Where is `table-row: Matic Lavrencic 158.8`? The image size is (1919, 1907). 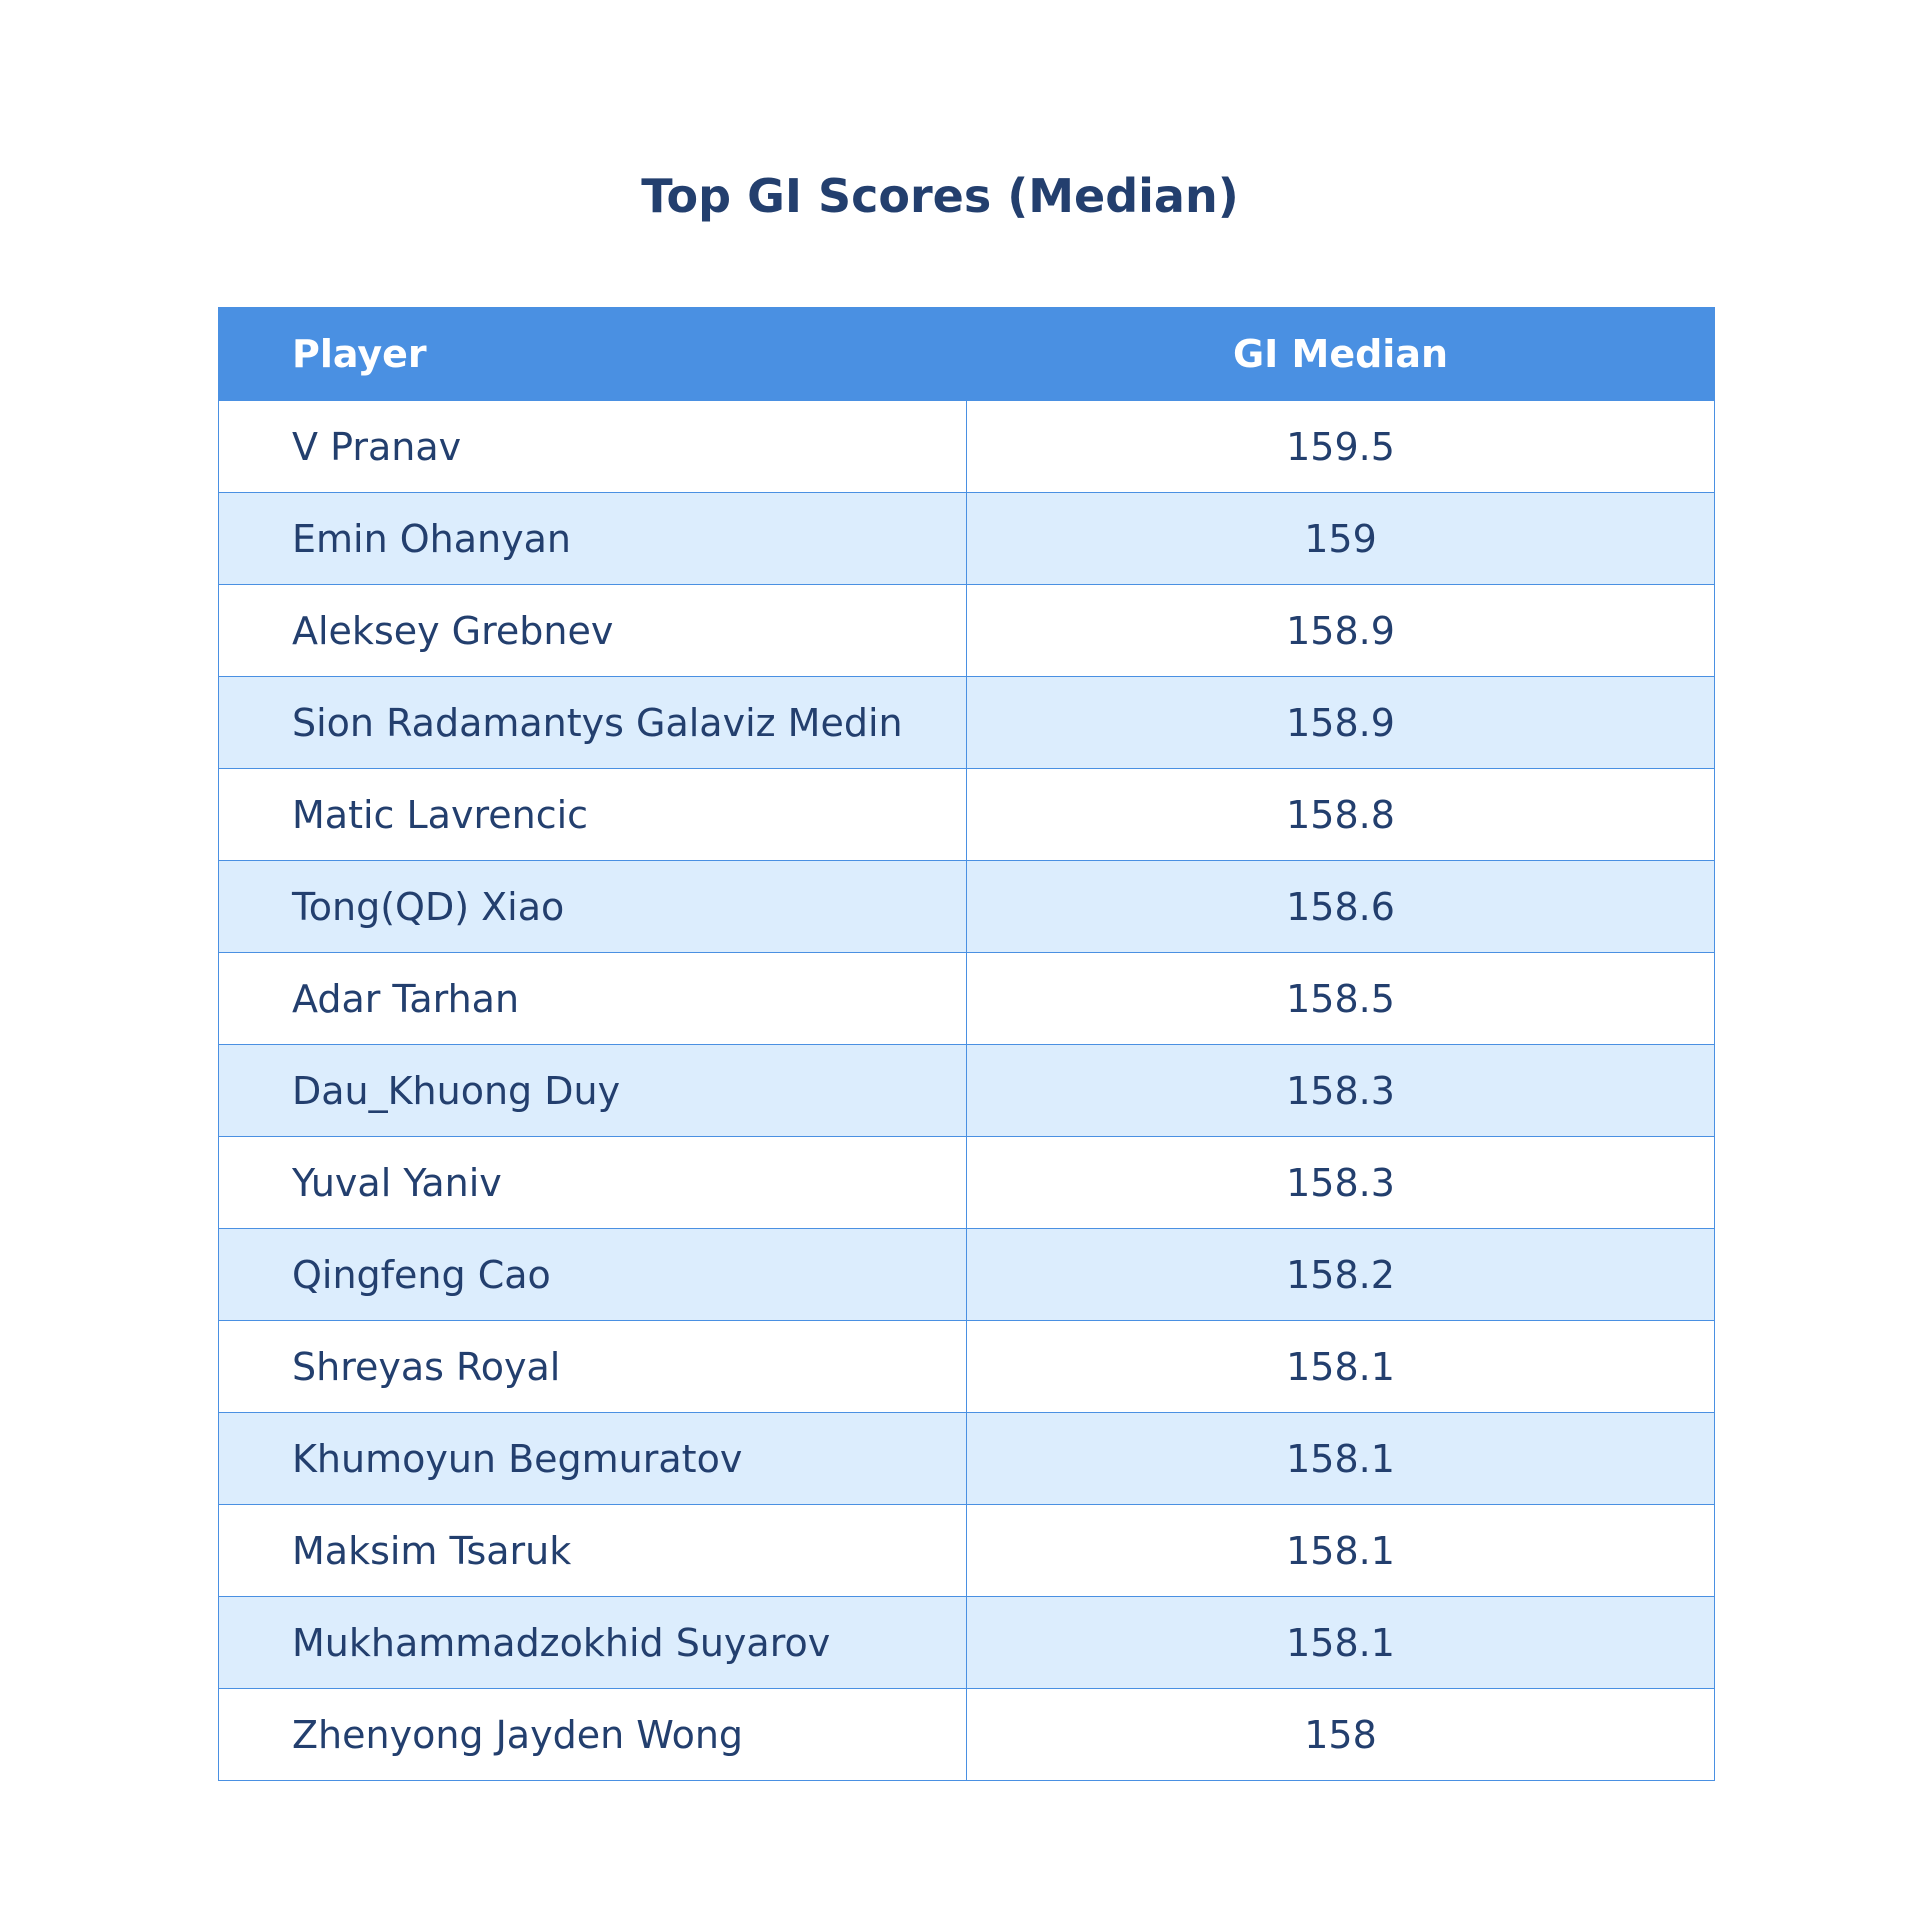 table-row: Matic Lavrencic 158.8 is located at coordinates (966, 814).